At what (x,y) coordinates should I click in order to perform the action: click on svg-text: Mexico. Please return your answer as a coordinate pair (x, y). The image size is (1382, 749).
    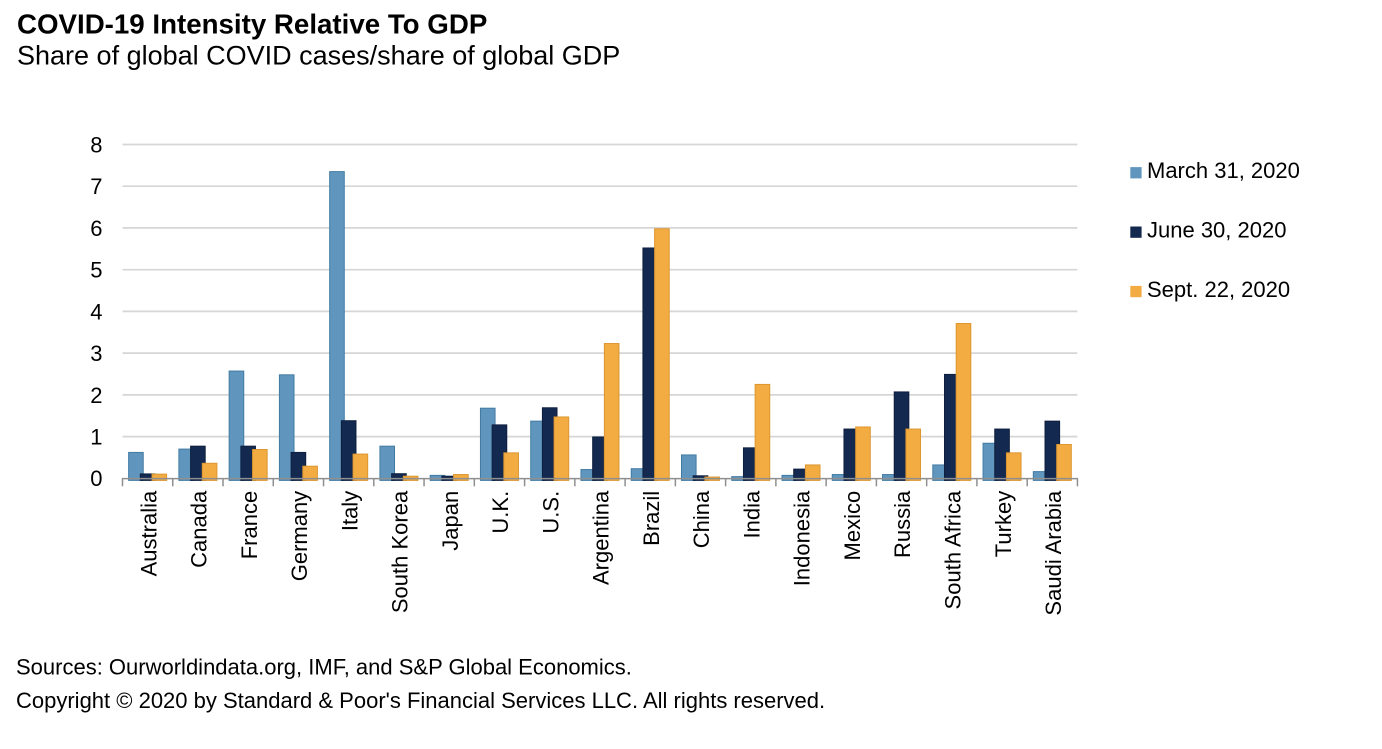
    Looking at the image, I should click on (852, 526).